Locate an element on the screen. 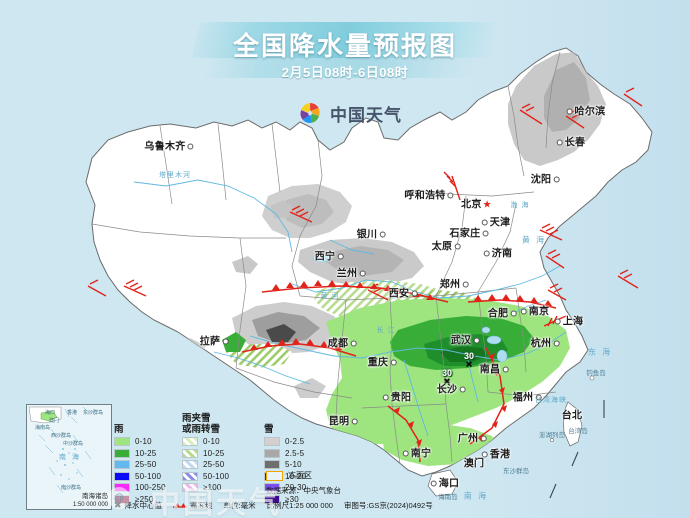  city-label-jinan: 济南 is located at coordinates (497, 252).